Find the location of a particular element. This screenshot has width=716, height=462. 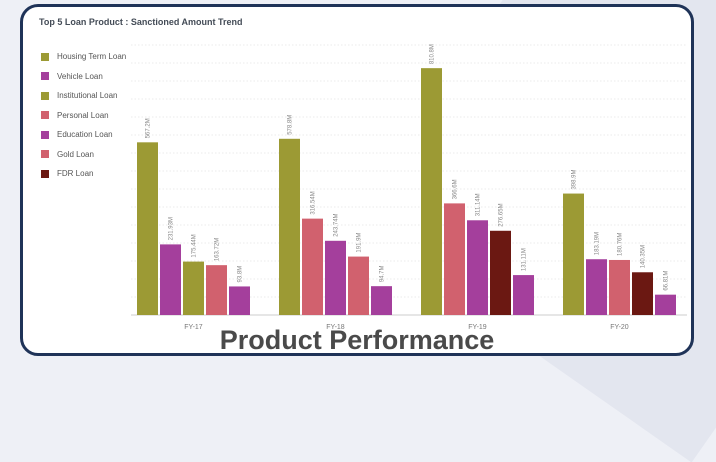

legend-item: Vehicle Loan is located at coordinates (83, 77).